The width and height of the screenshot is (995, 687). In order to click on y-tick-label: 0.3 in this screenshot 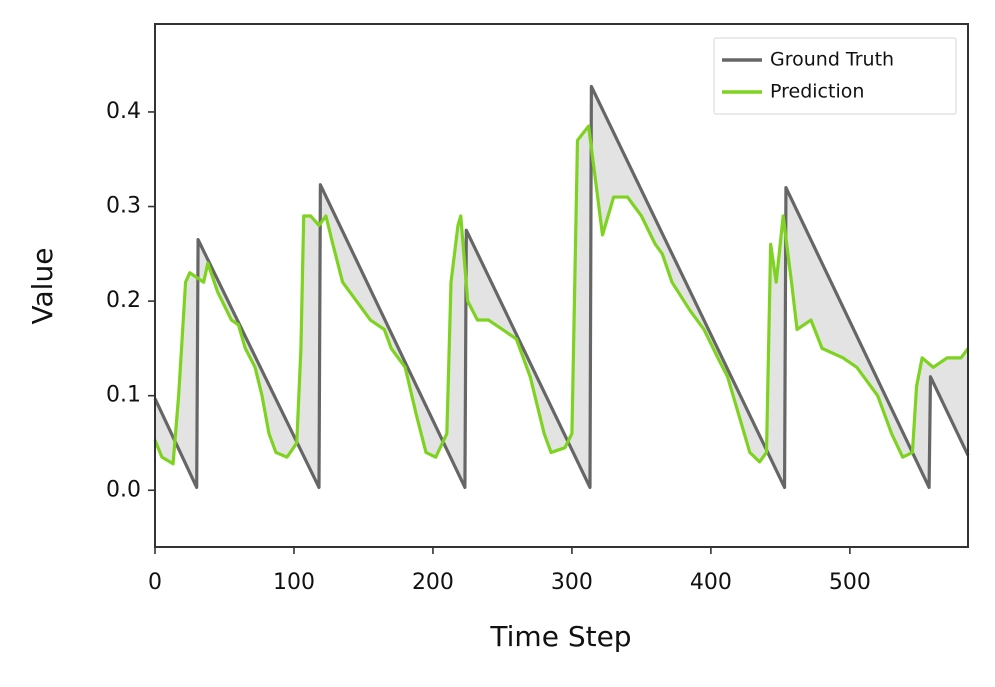, I will do `click(123, 206)`.